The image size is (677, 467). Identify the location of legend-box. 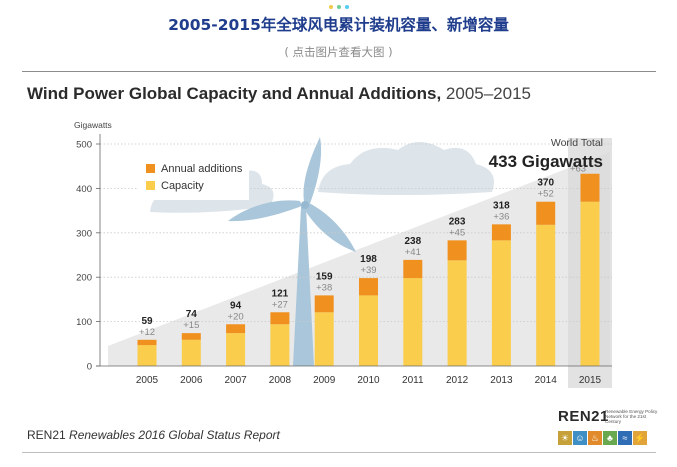
(193, 177).